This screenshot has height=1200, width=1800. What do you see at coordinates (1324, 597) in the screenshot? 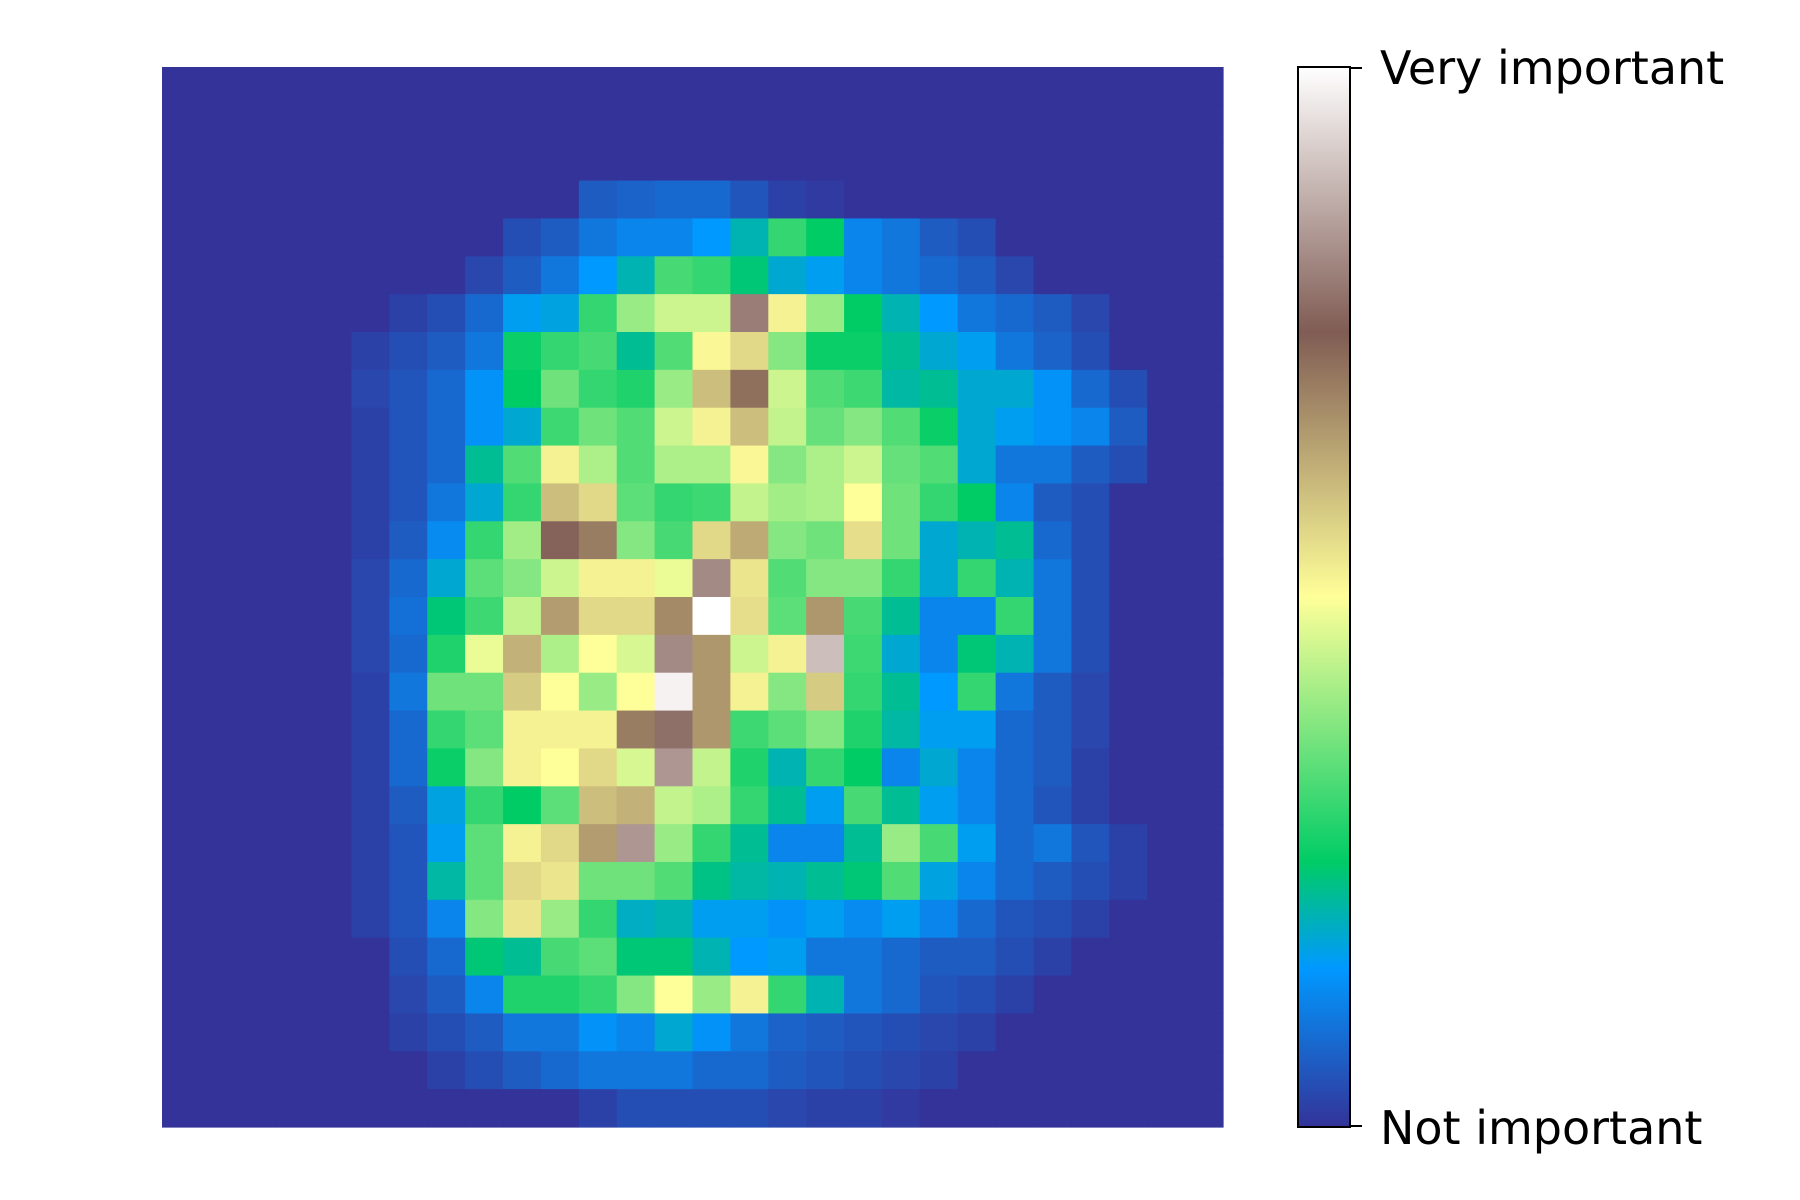
I see `colorbar-gradient` at bounding box center [1324, 597].